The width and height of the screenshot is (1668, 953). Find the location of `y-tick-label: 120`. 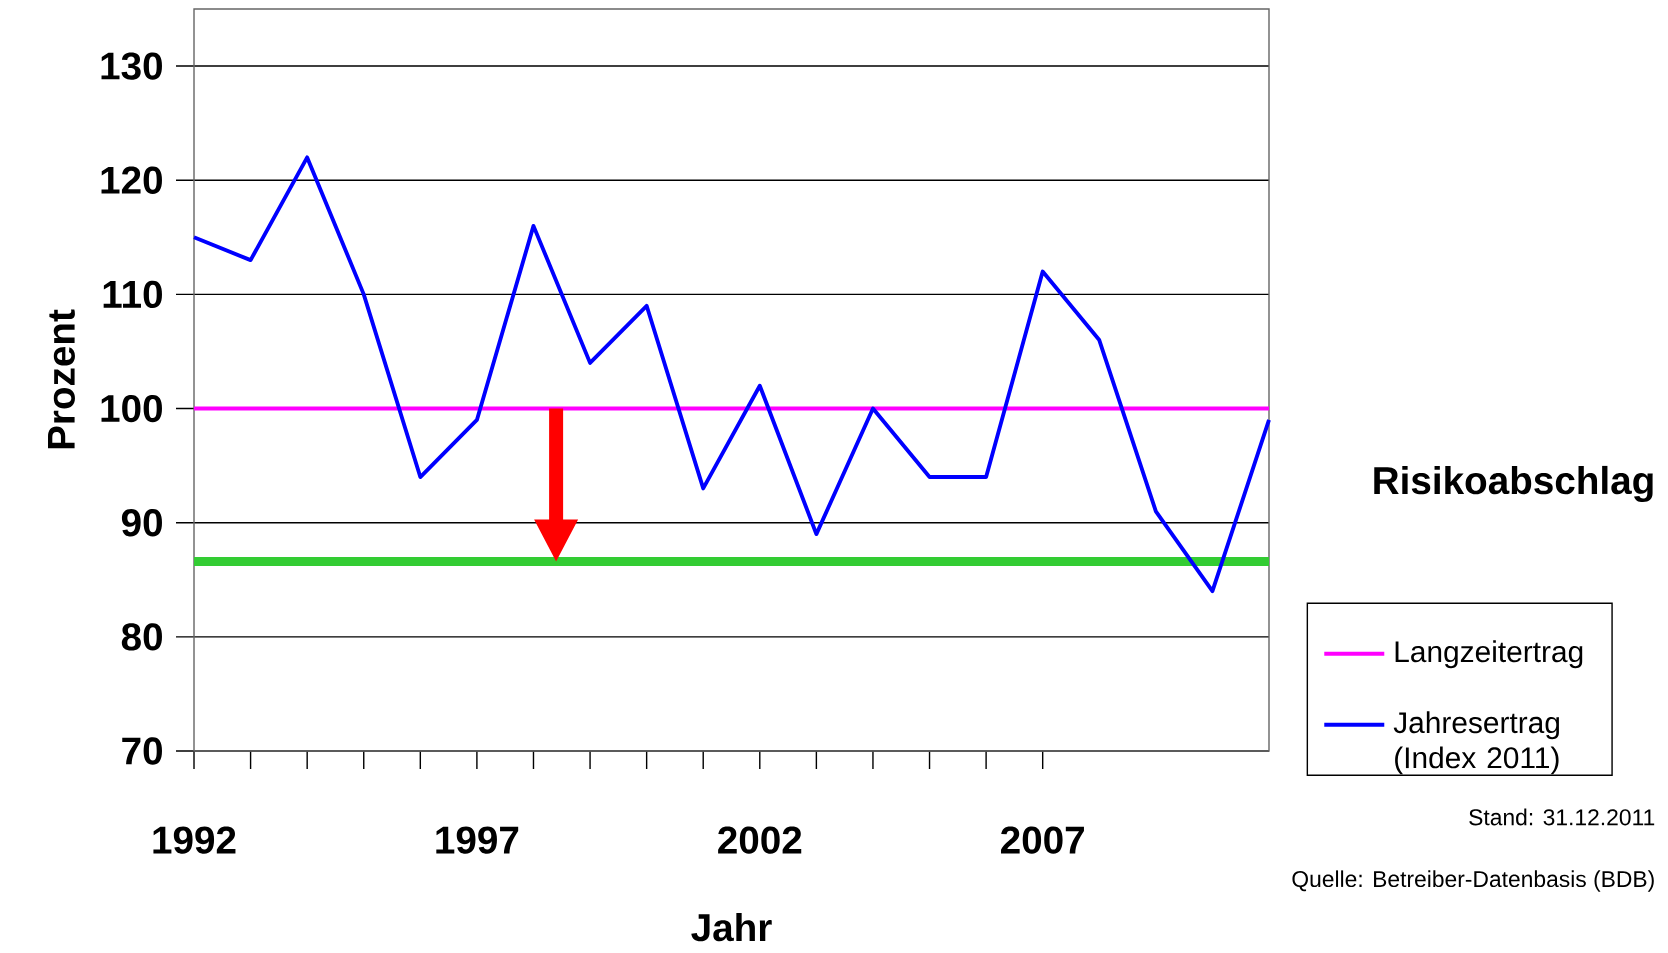

y-tick-label: 120 is located at coordinates (131, 180).